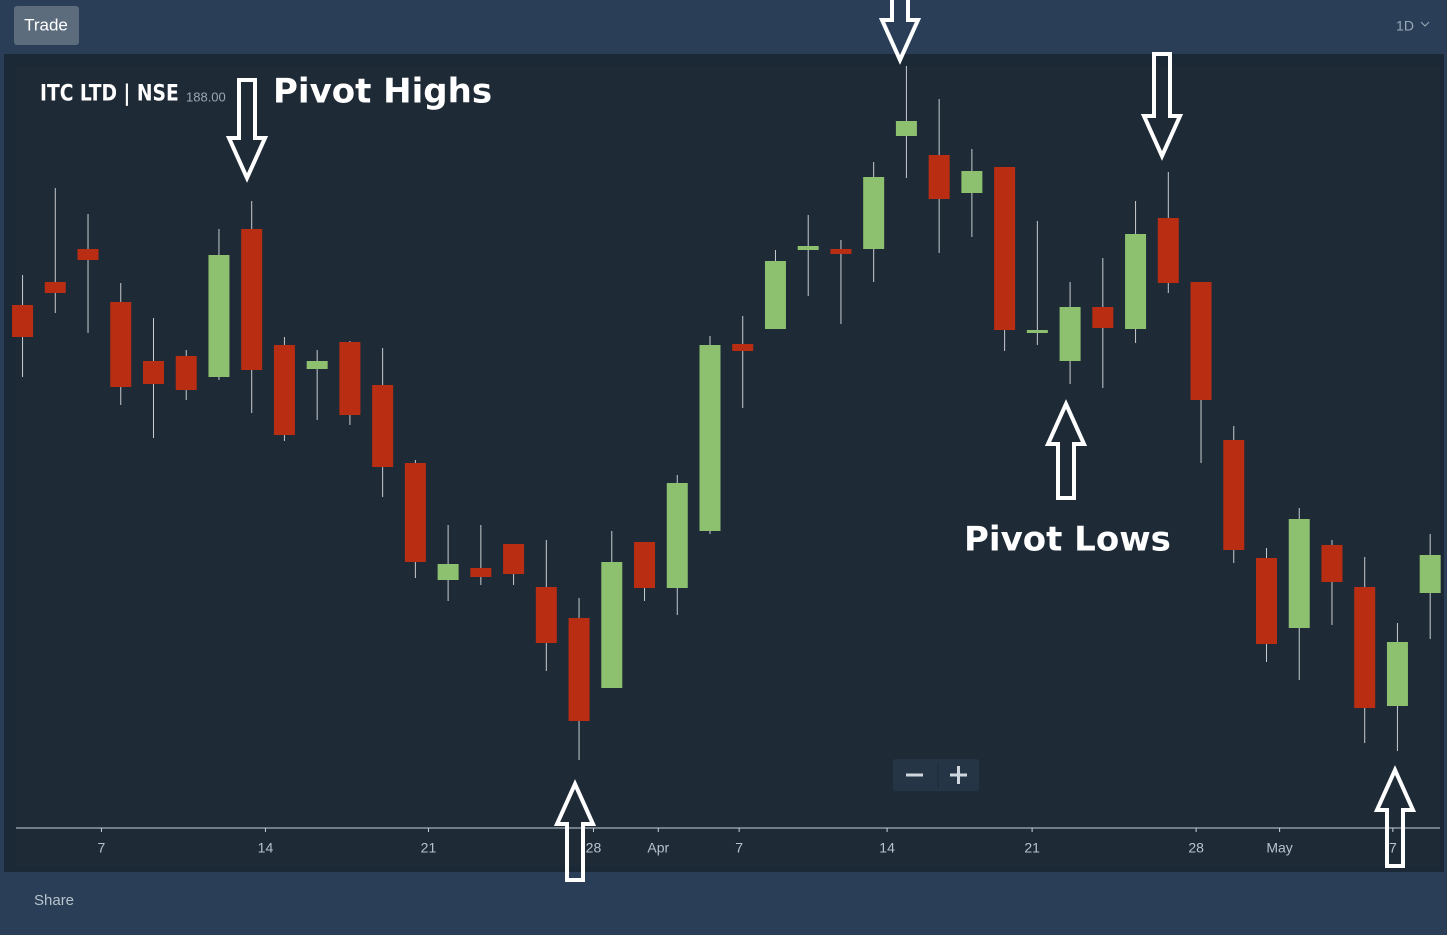  What do you see at coordinates (54, 900) in the screenshot?
I see `share-link: Share` at bounding box center [54, 900].